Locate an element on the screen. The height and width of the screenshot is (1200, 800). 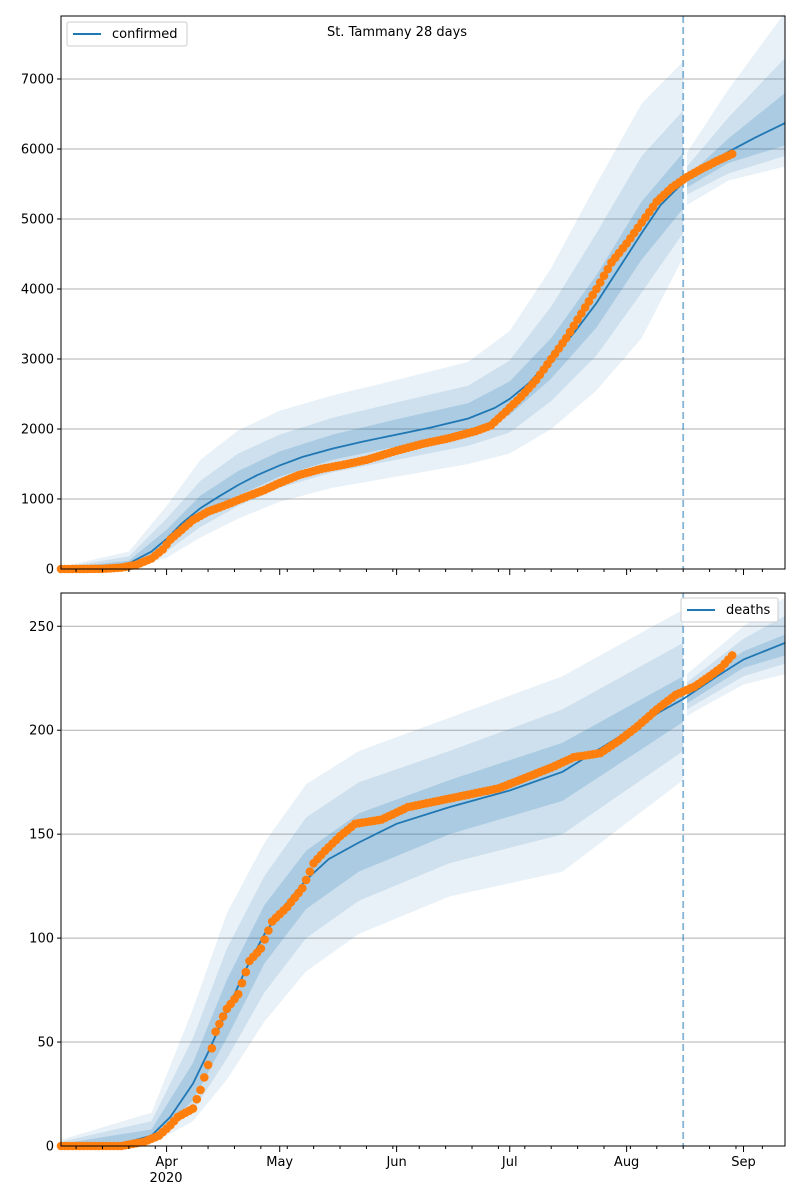
y-tick-label: 250 is located at coordinates (41, 627).